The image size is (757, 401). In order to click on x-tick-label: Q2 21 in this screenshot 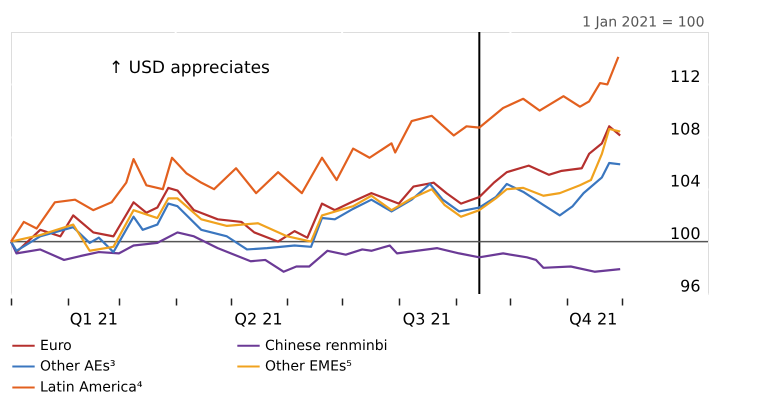, I will do `click(258, 319)`.